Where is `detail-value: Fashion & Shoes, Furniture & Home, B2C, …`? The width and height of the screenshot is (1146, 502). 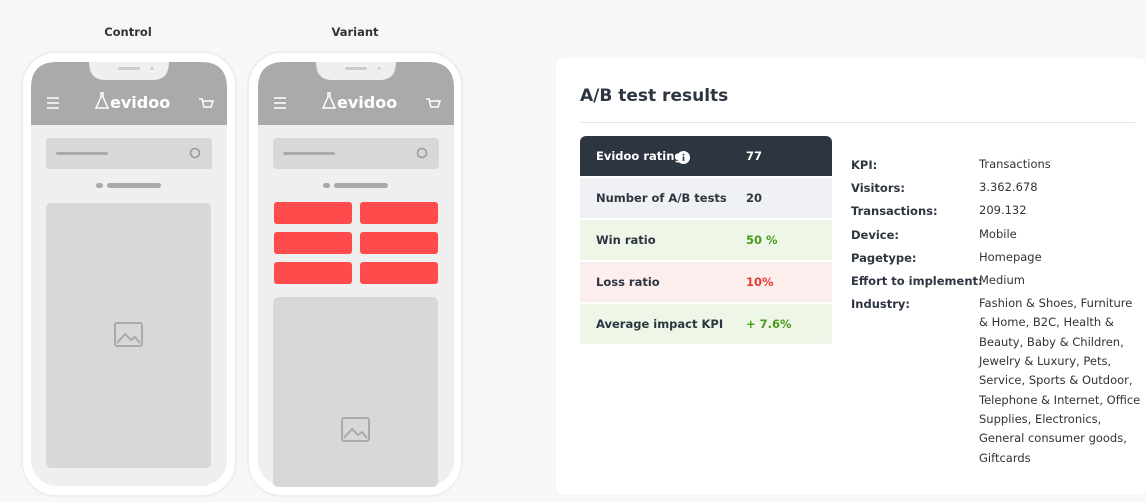
detail-value: Fashion & Shoes, Furniture & Home, B2C, … is located at coordinates (1060, 380).